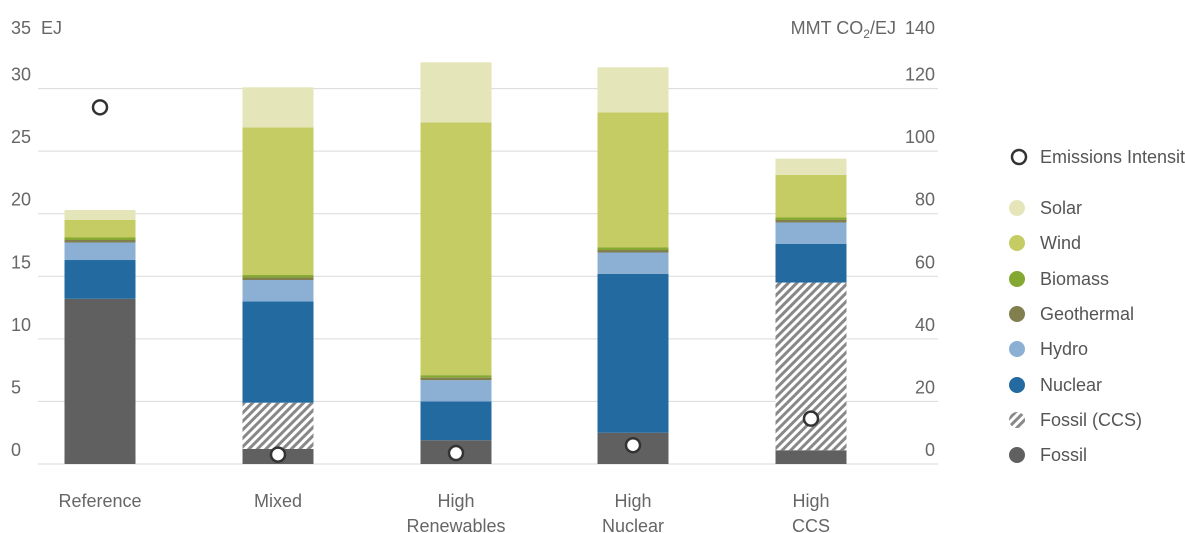 Image resolution: width=1185 pixels, height=533 pixels. Describe the element at coordinates (21, 262) in the screenshot. I see `left-tick-label: 15` at that location.